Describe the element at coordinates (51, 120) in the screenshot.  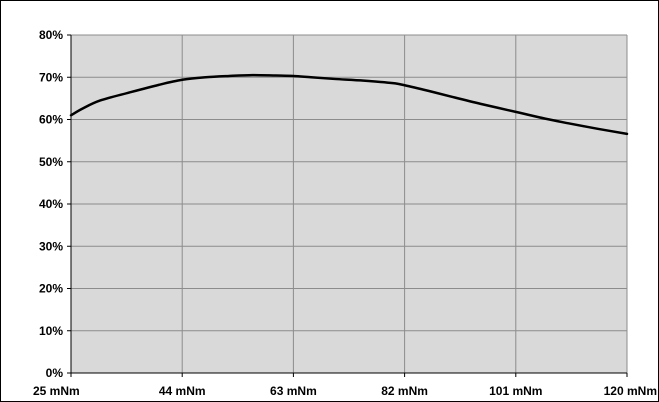
I see `y-tick-label: 60%` at that location.